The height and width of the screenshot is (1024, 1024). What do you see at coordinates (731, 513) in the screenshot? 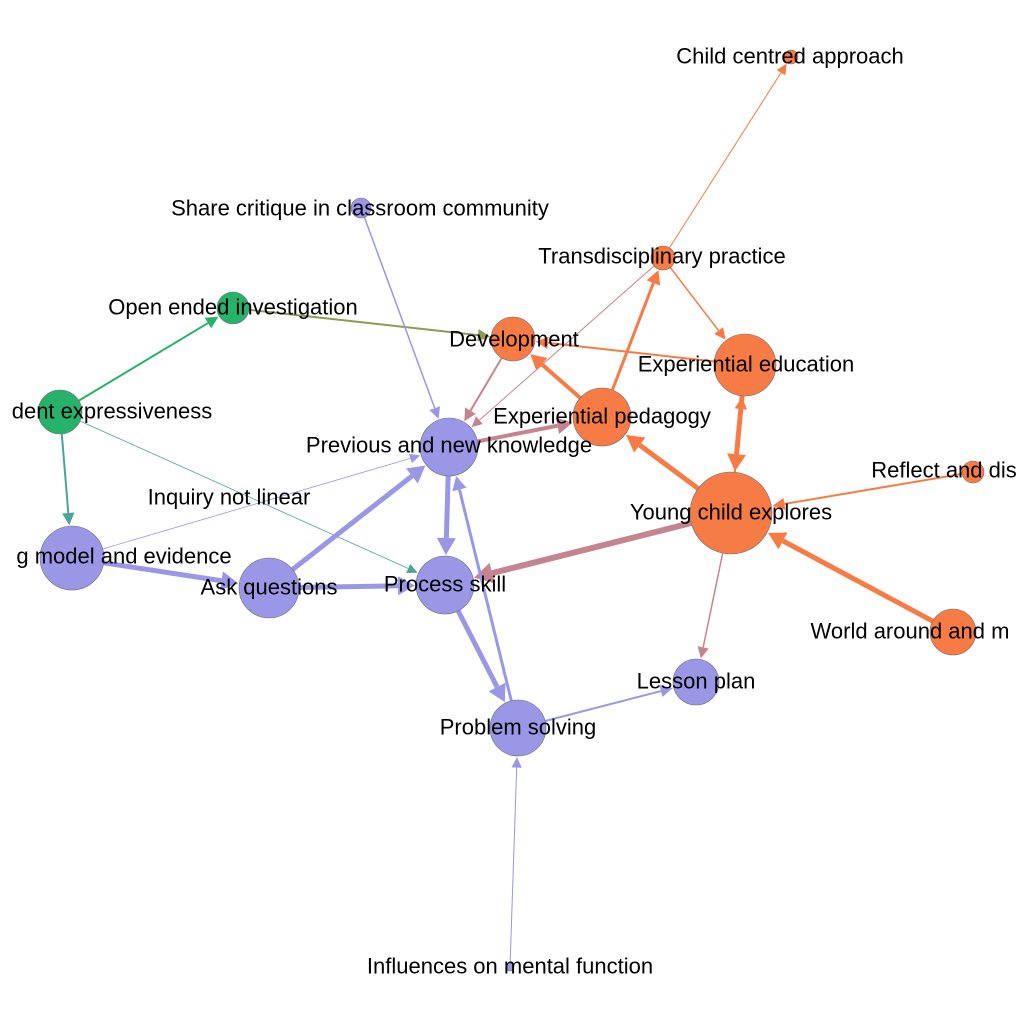
I see `node-young-child` at bounding box center [731, 513].